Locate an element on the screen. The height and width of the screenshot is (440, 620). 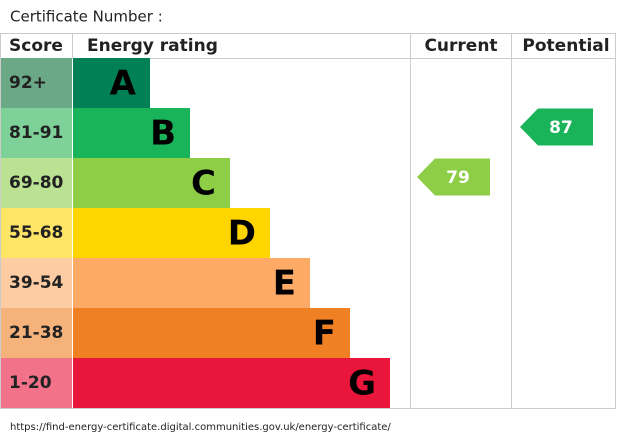
rating-letter: G is located at coordinates (362, 384).